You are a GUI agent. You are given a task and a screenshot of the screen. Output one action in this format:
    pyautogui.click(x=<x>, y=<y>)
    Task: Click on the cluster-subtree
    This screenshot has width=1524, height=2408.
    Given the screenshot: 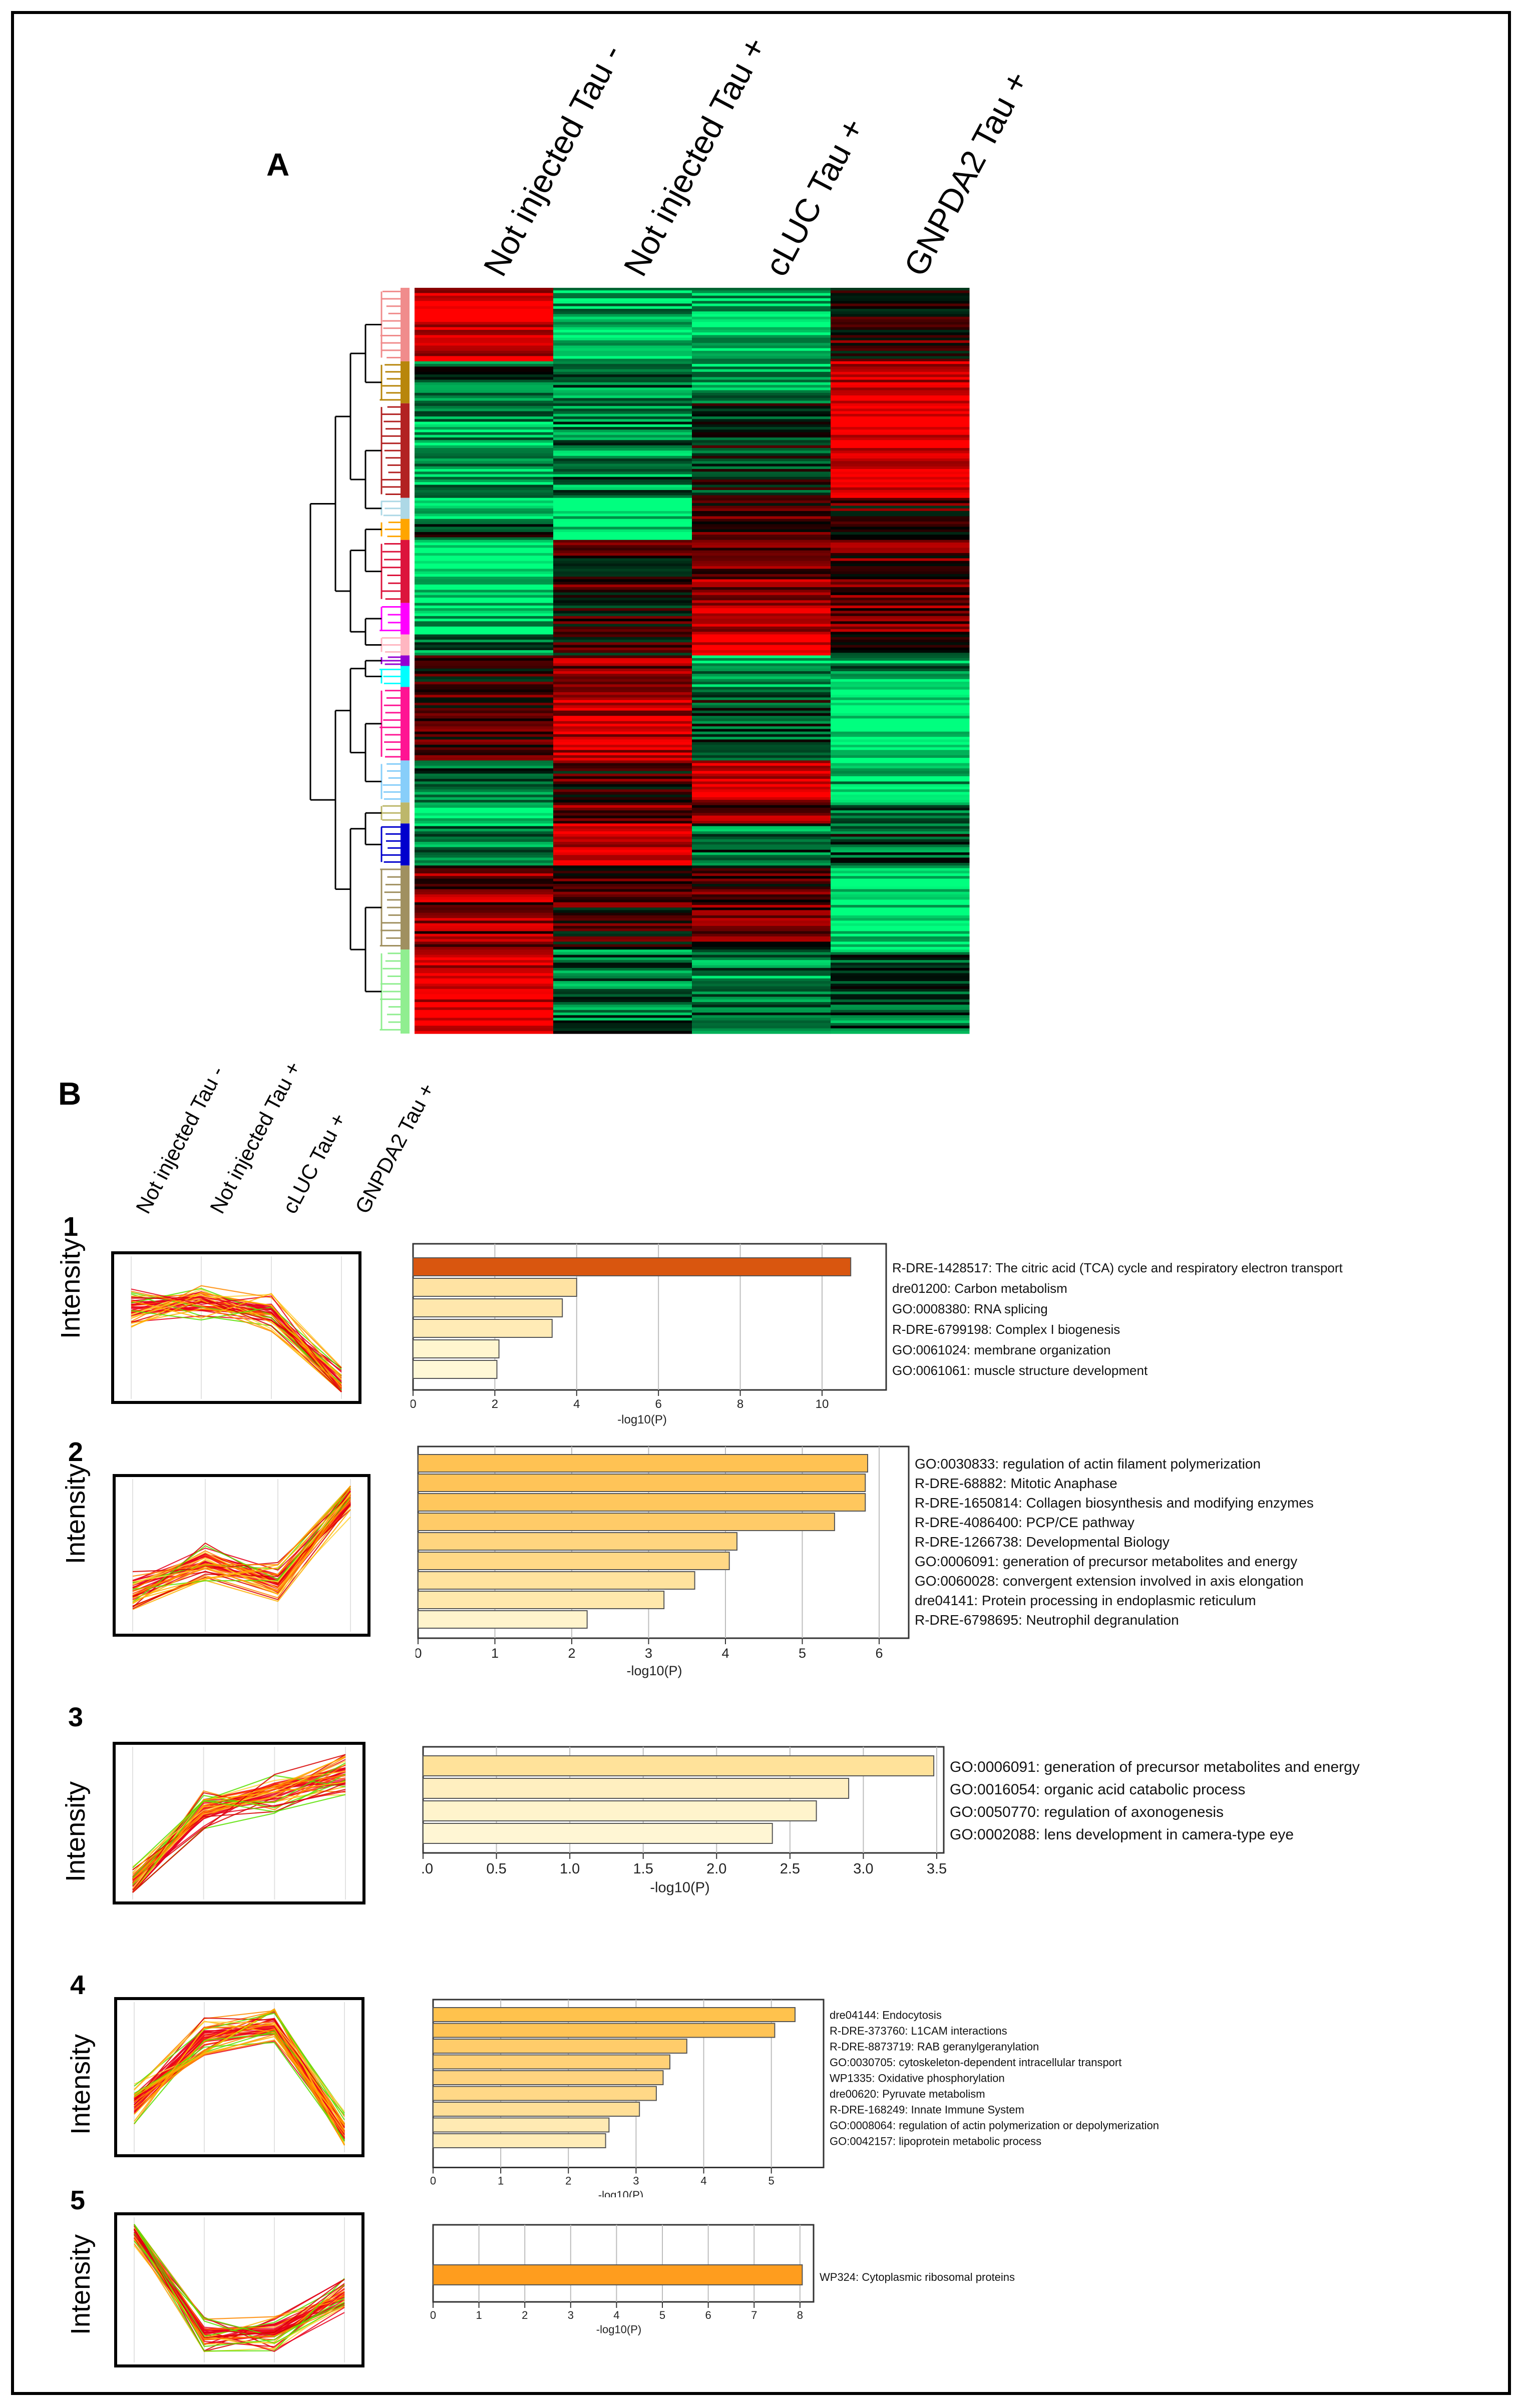 What is the action you would take?
    pyautogui.click(x=390, y=509)
    